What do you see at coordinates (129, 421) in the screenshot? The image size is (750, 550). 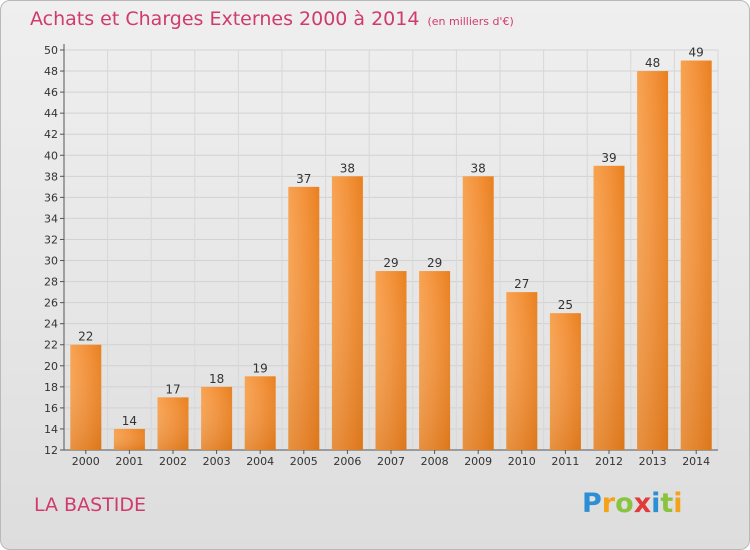 I see `data-label: 14` at bounding box center [129, 421].